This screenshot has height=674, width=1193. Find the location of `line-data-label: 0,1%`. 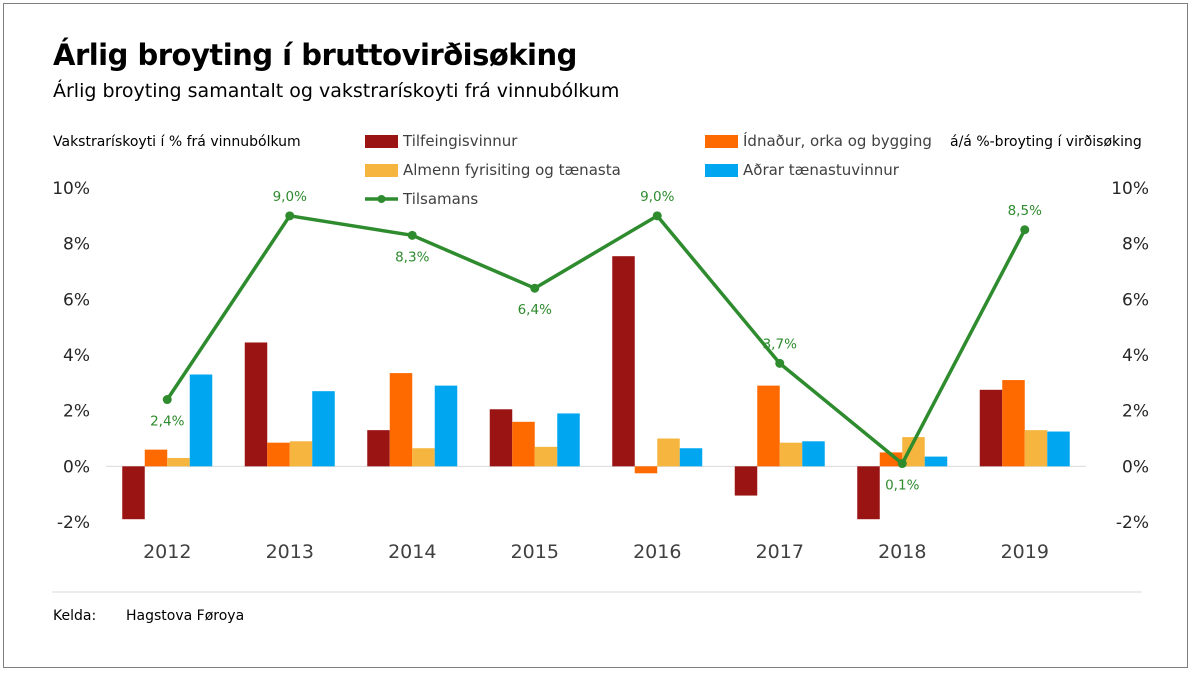

line-data-label: 0,1% is located at coordinates (902, 486).